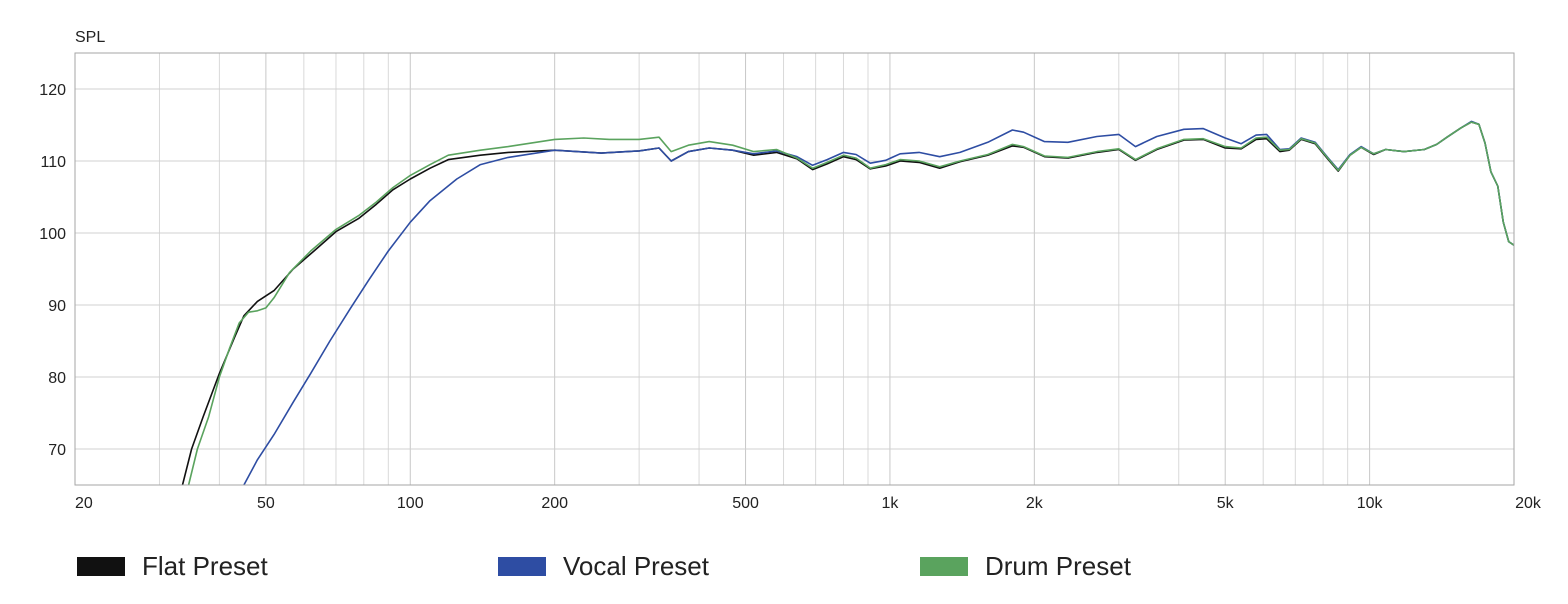 The image size is (1568, 604). Describe the element at coordinates (554, 503) in the screenshot. I see `x-tick-label: 200` at that location.